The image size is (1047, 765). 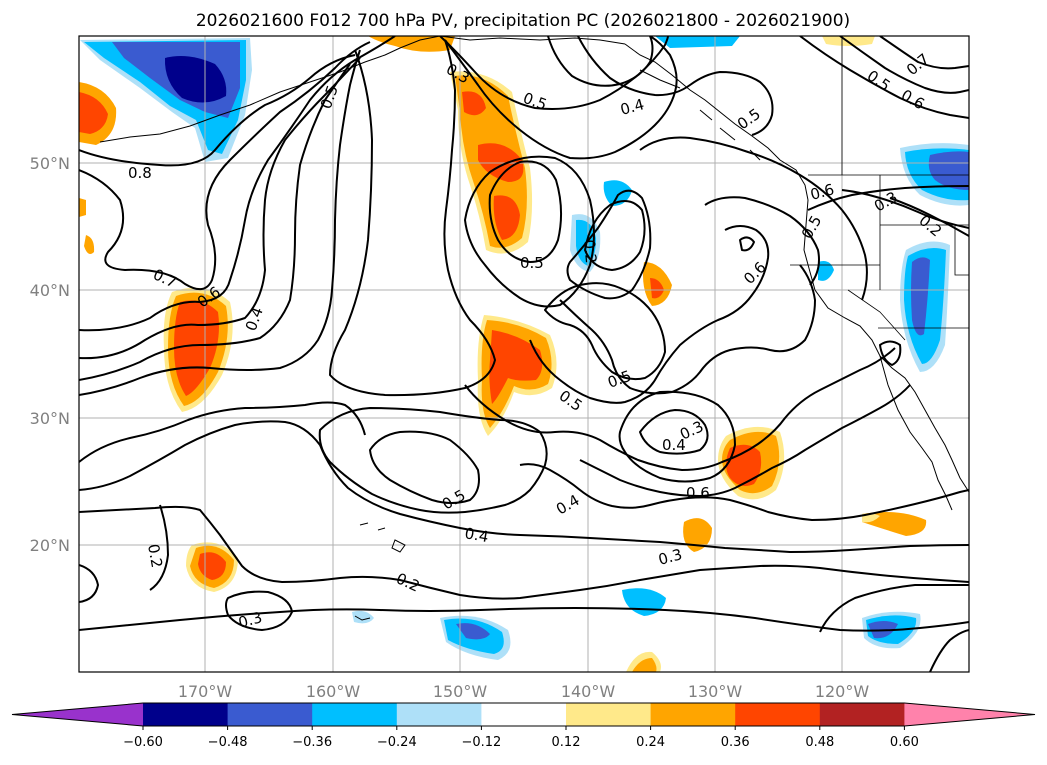 What do you see at coordinates (312, 742) in the screenshot?
I see `colorbar-tick-label: −0.36` at bounding box center [312, 742].